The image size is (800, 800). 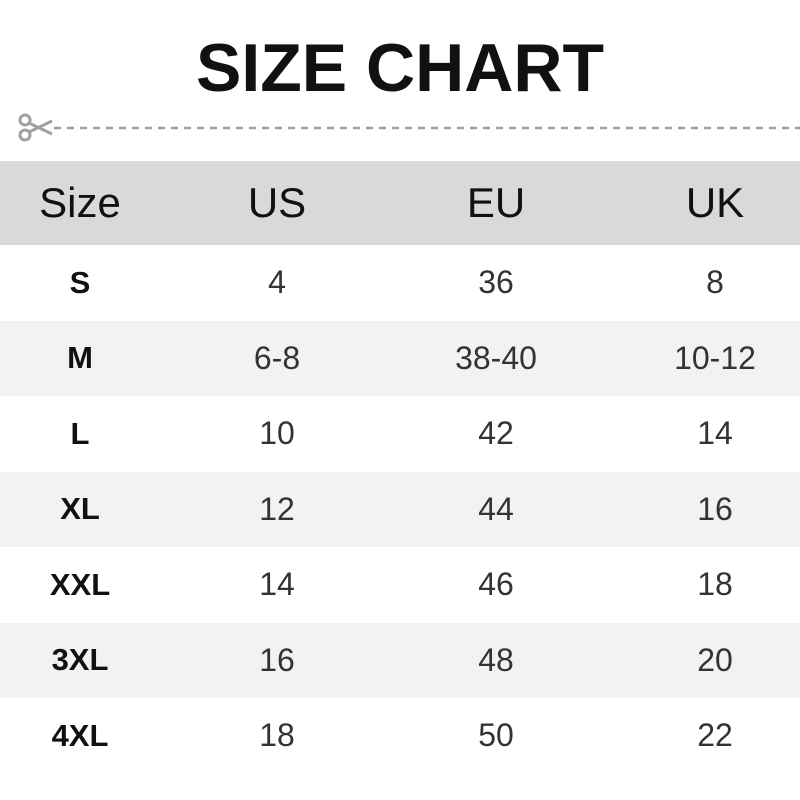 What do you see at coordinates (715, 433) in the screenshot?
I see `cell-uk: 14` at bounding box center [715, 433].